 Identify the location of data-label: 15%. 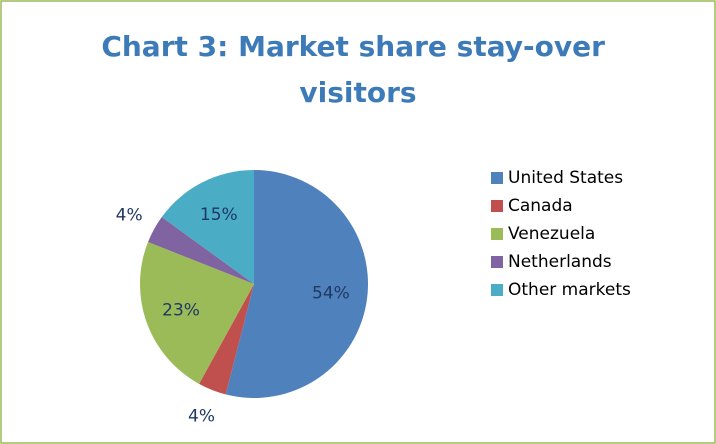
(219, 215).